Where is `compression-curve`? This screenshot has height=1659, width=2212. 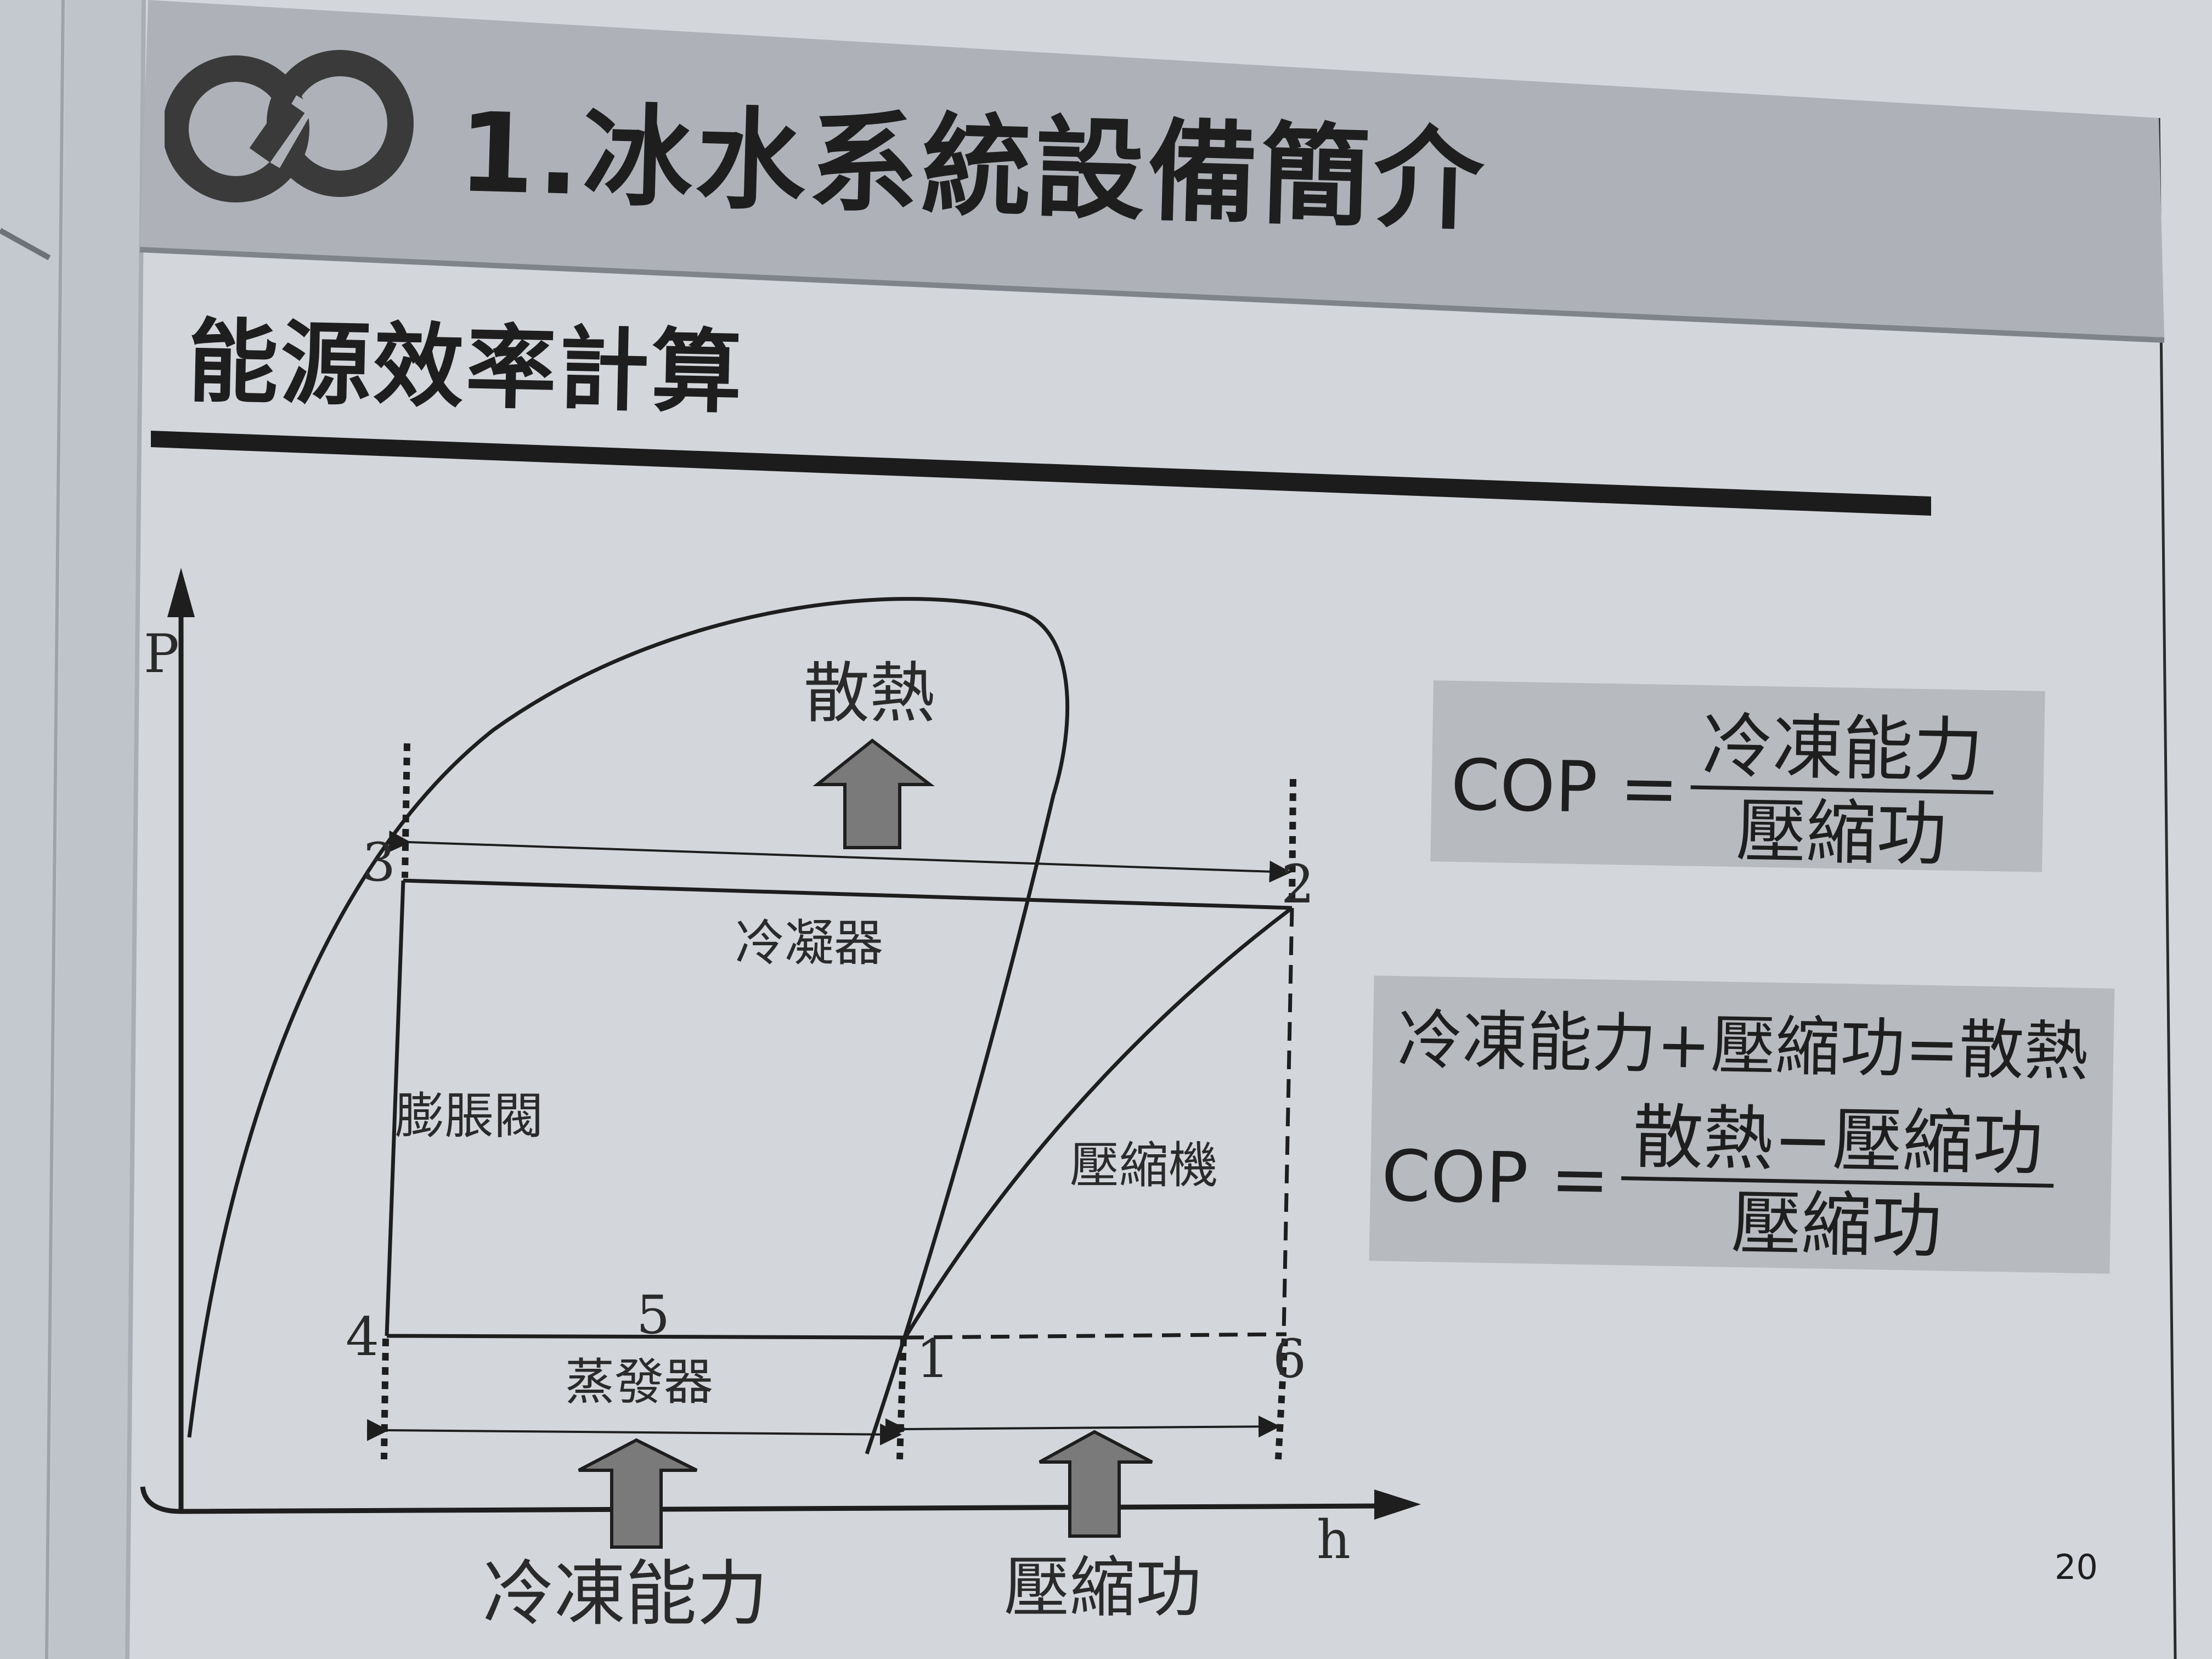 compression-curve is located at coordinates (1099, 1122).